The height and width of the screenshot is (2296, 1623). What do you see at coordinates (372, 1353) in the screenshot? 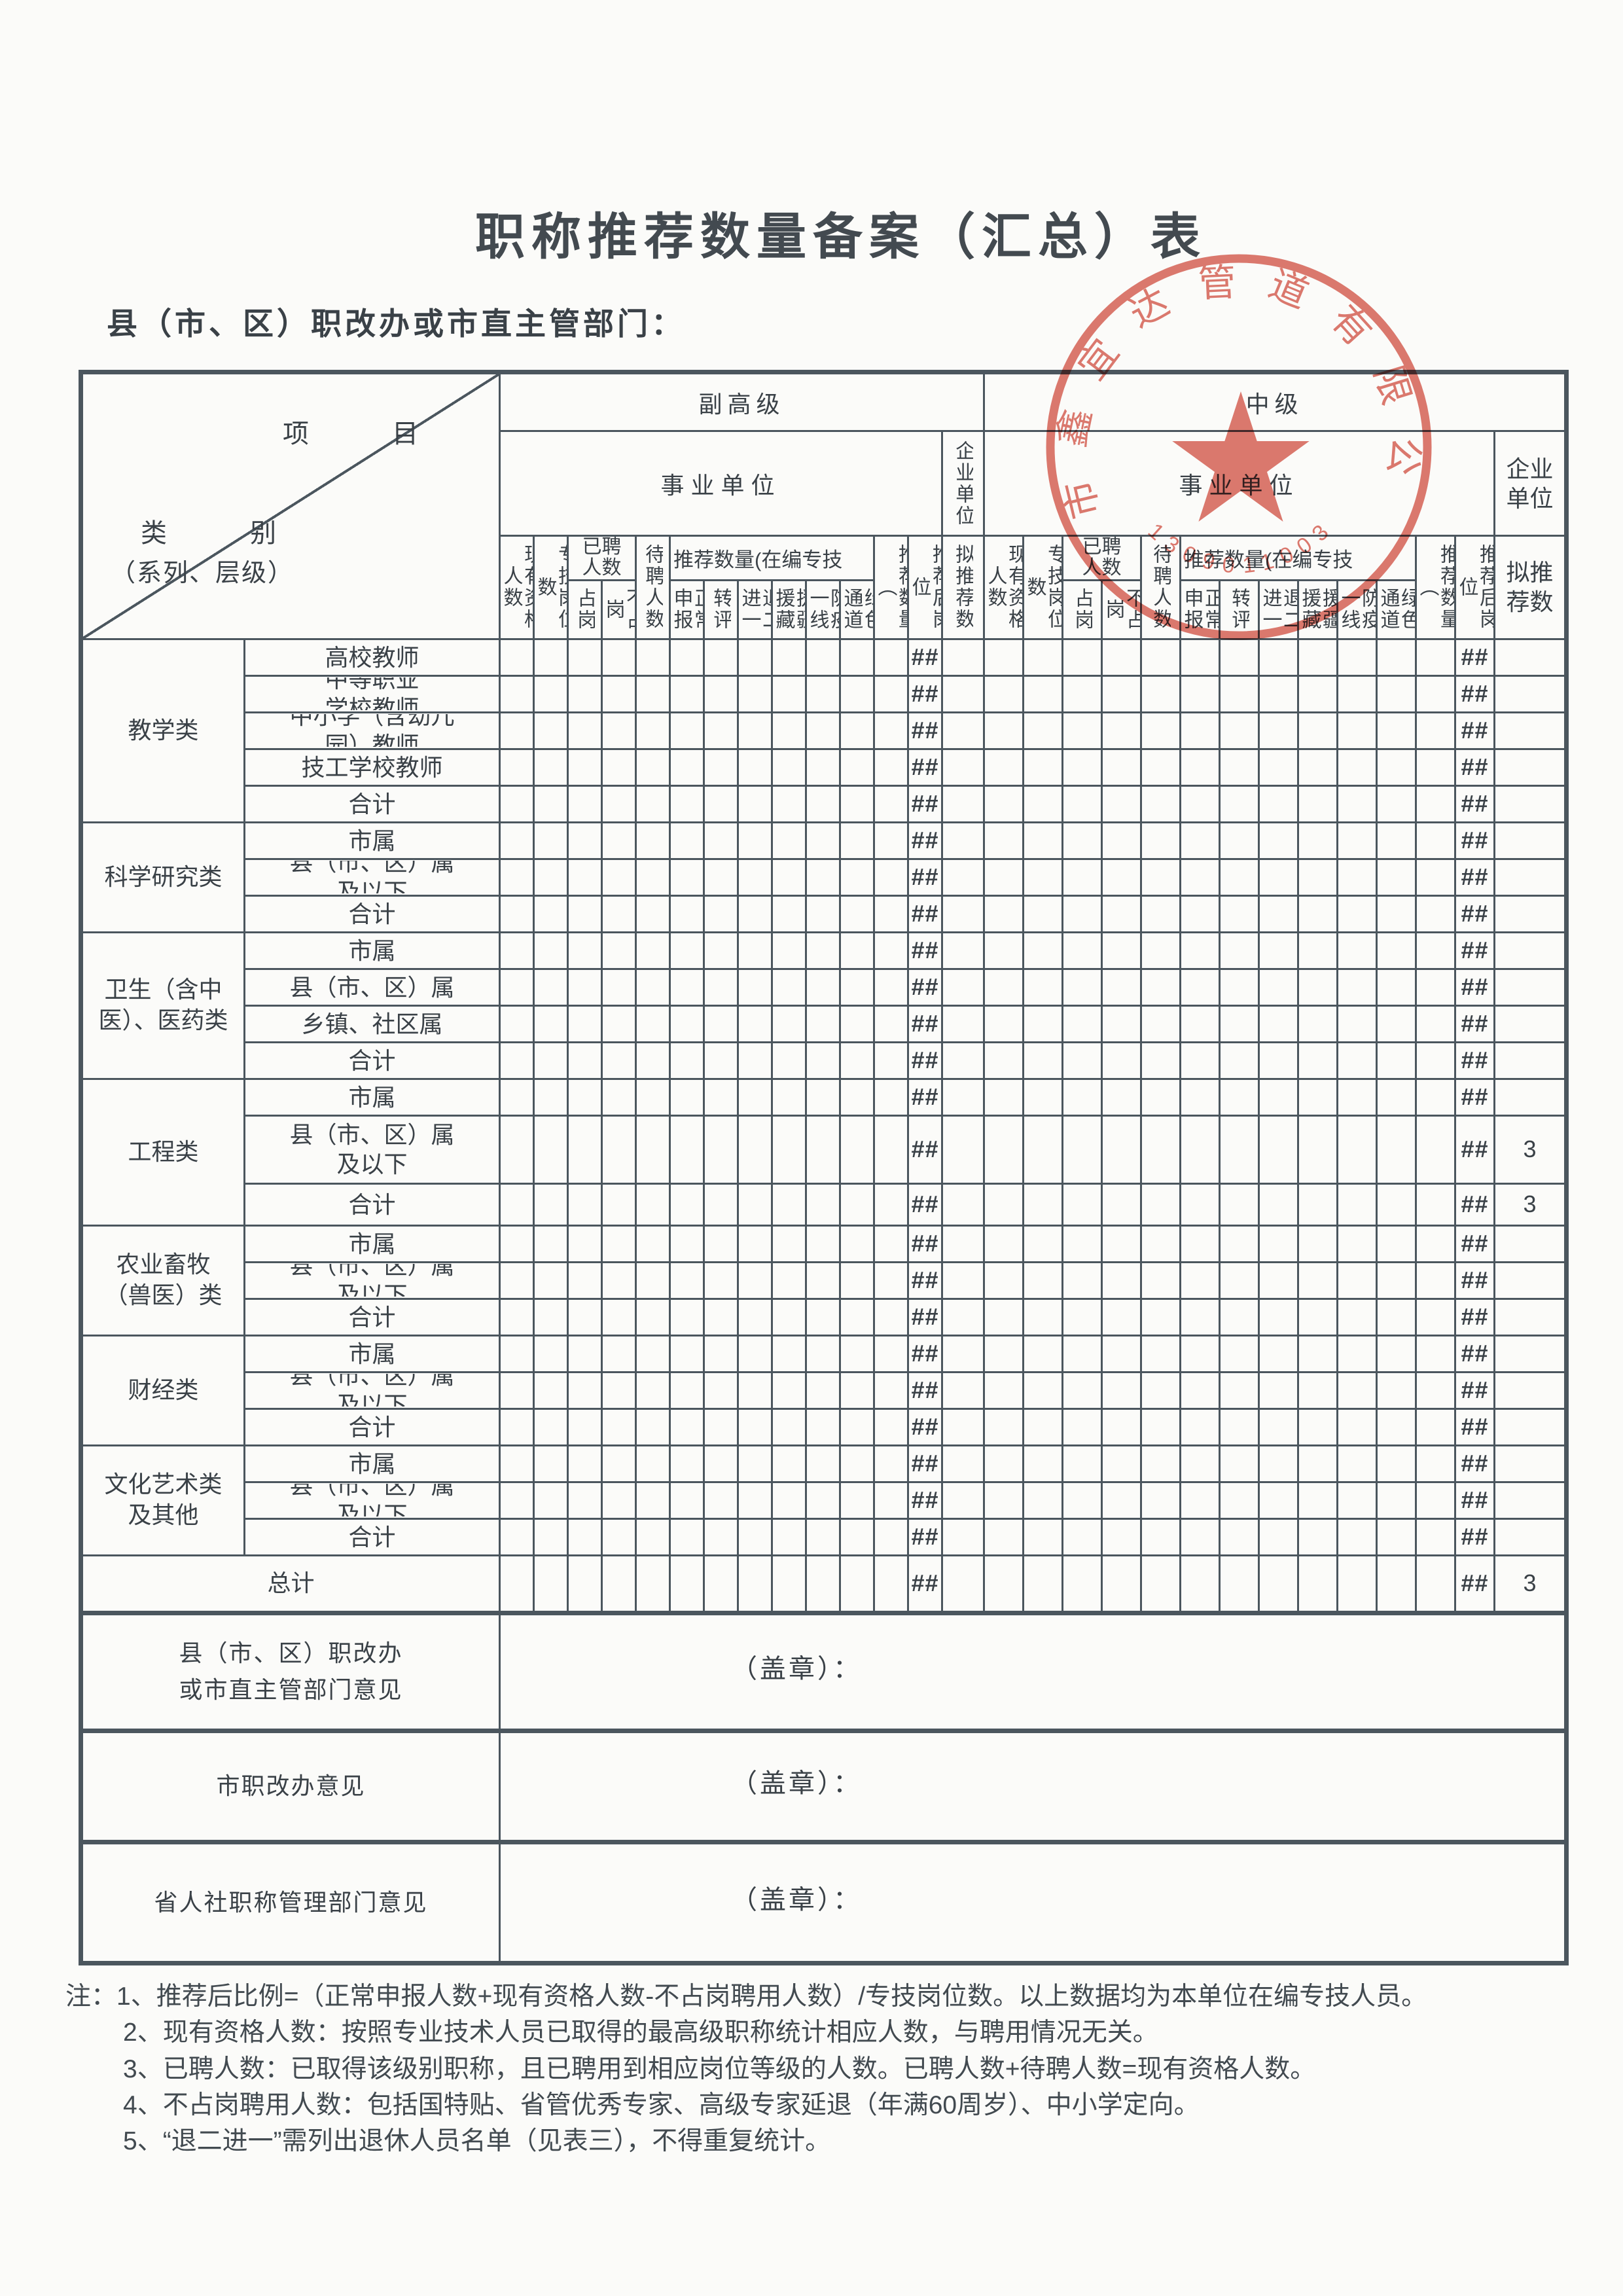
I see `subcategory-label: 市属` at bounding box center [372, 1353].